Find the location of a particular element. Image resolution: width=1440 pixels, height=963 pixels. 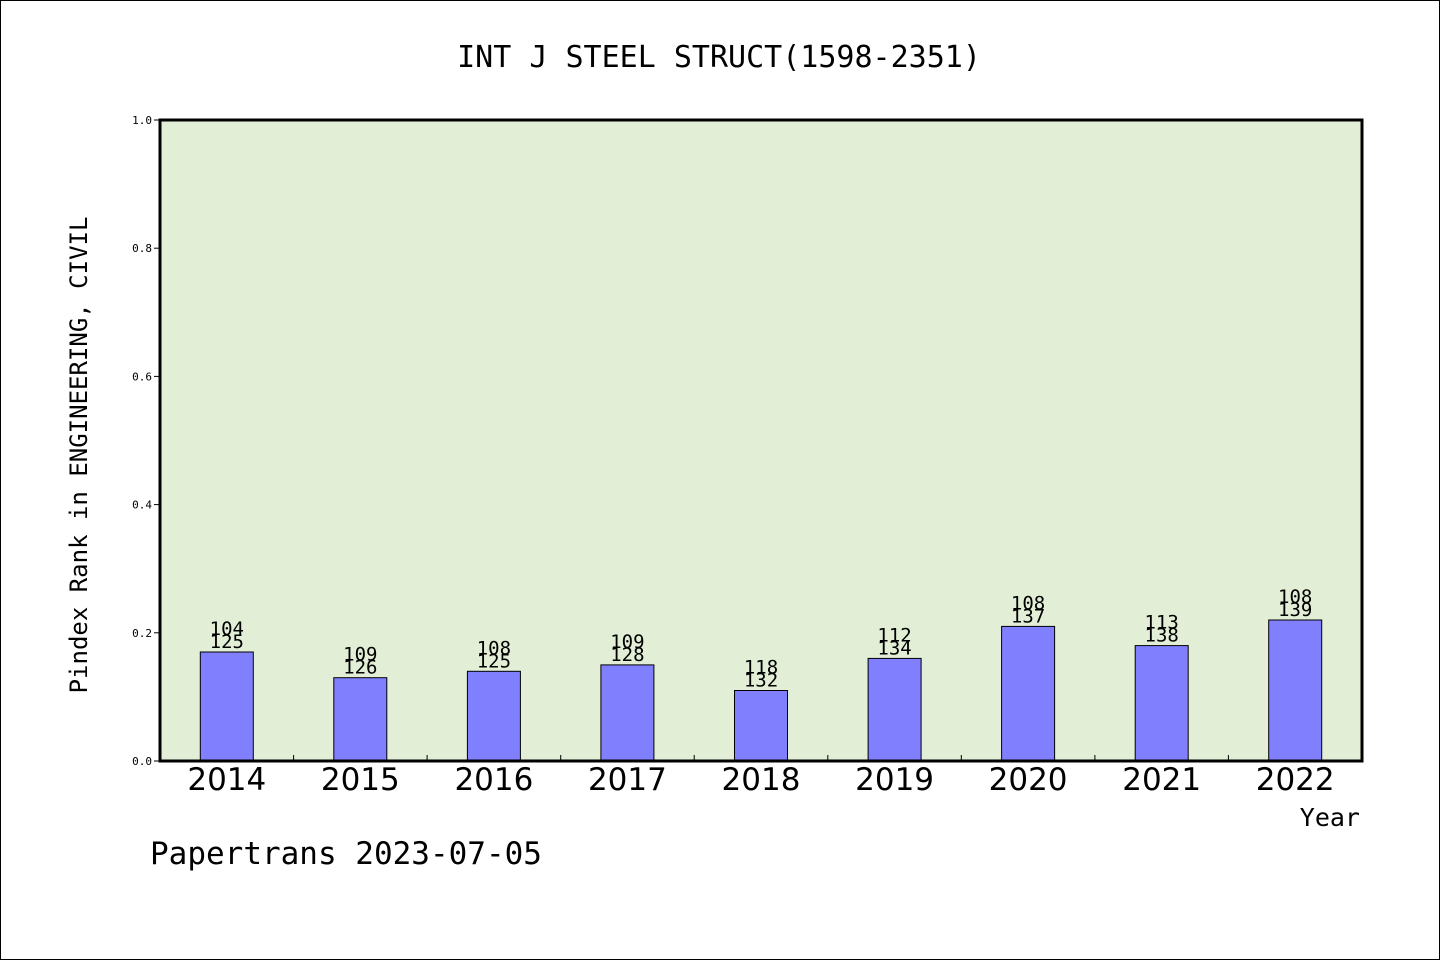

bar-2020 is located at coordinates (1028, 693).